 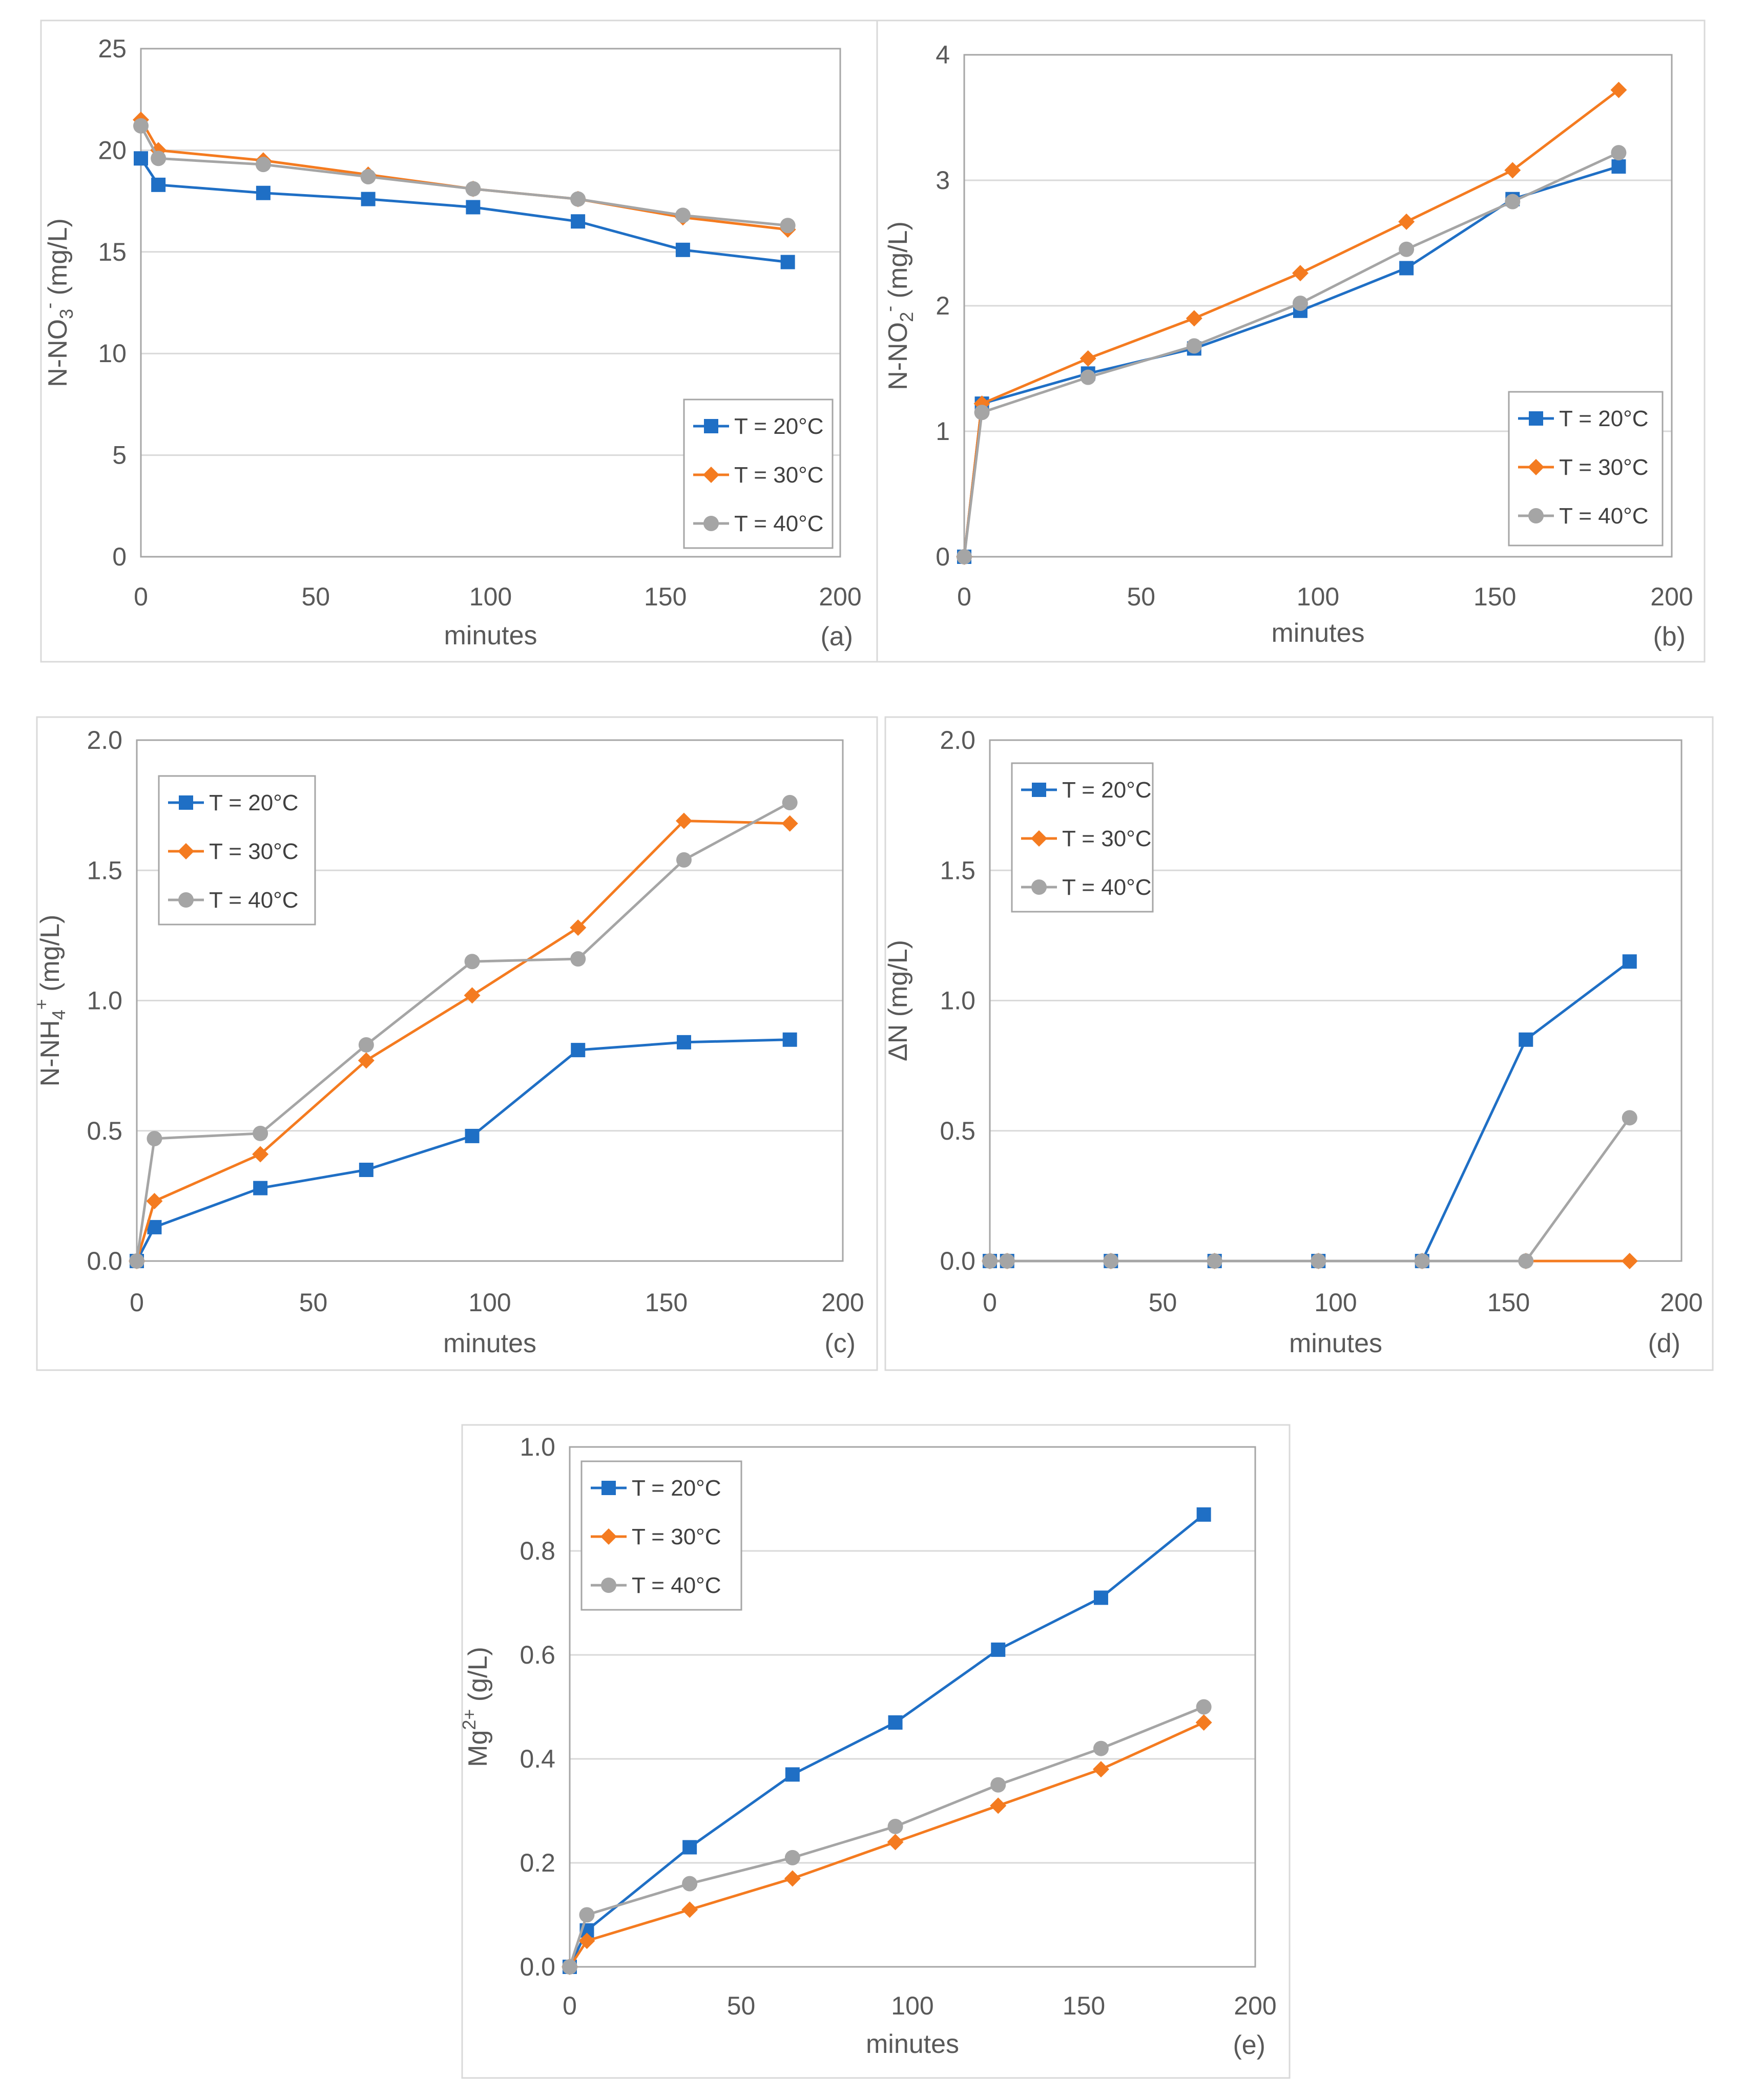 I want to click on y-axis-label: Mg2+ (g/L), so click(x=476, y=1707).